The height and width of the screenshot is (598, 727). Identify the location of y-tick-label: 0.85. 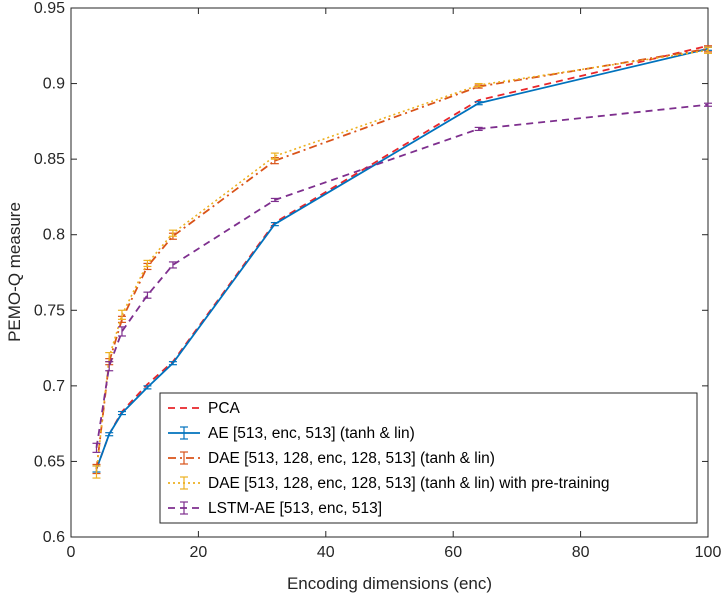
(49, 159).